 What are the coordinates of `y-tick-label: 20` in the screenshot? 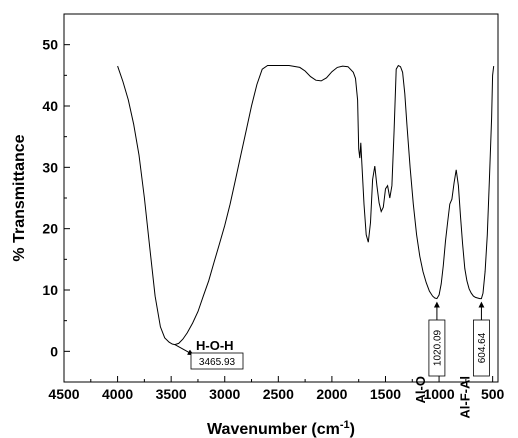 It's located at (50, 229).